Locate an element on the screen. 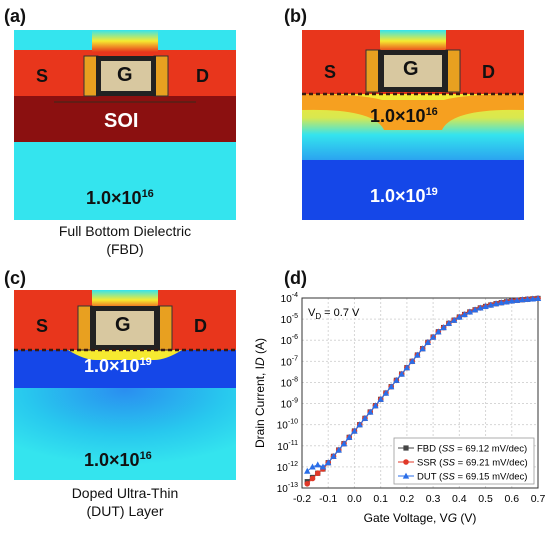 Image resolution: width=550 pixels, height=534 pixels. x-ticks: -0.2 -0.1 0.0 0.1 0.2 0.3 0.4 0.5 0.6 0.7 is located at coordinates (419, 499).